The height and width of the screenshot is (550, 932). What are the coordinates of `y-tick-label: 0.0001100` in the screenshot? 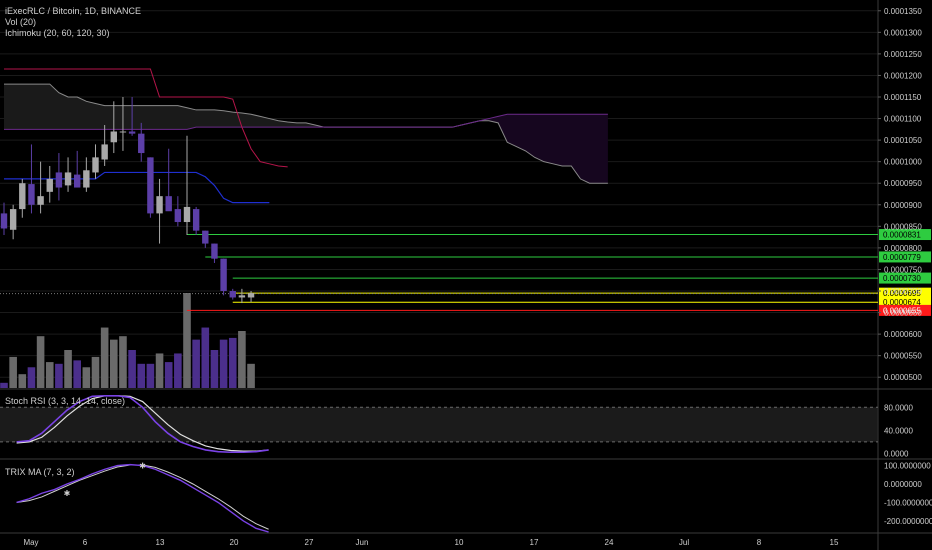 It's located at (903, 119).